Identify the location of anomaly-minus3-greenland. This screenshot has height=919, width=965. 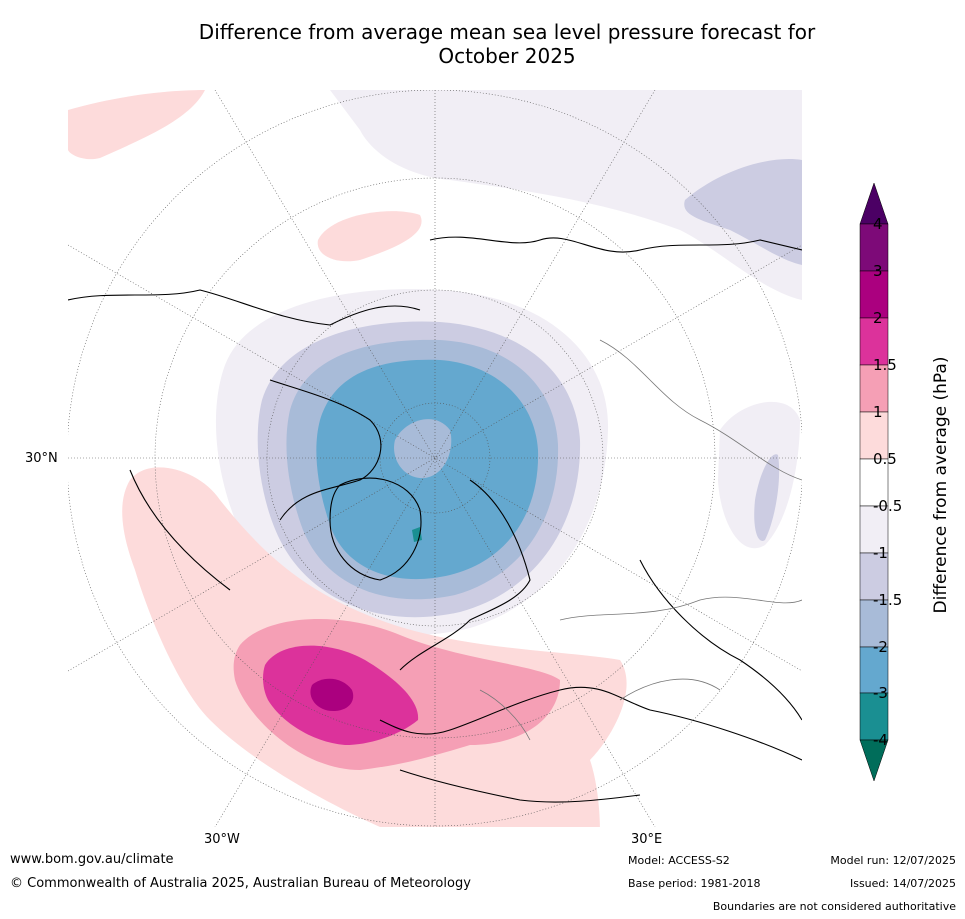
(417, 534).